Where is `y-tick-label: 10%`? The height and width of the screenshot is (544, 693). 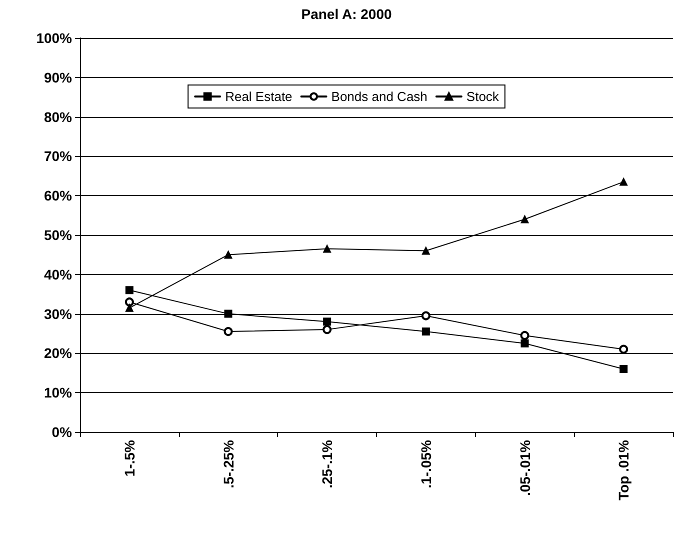
y-tick-label: 10% is located at coordinates (58, 392).